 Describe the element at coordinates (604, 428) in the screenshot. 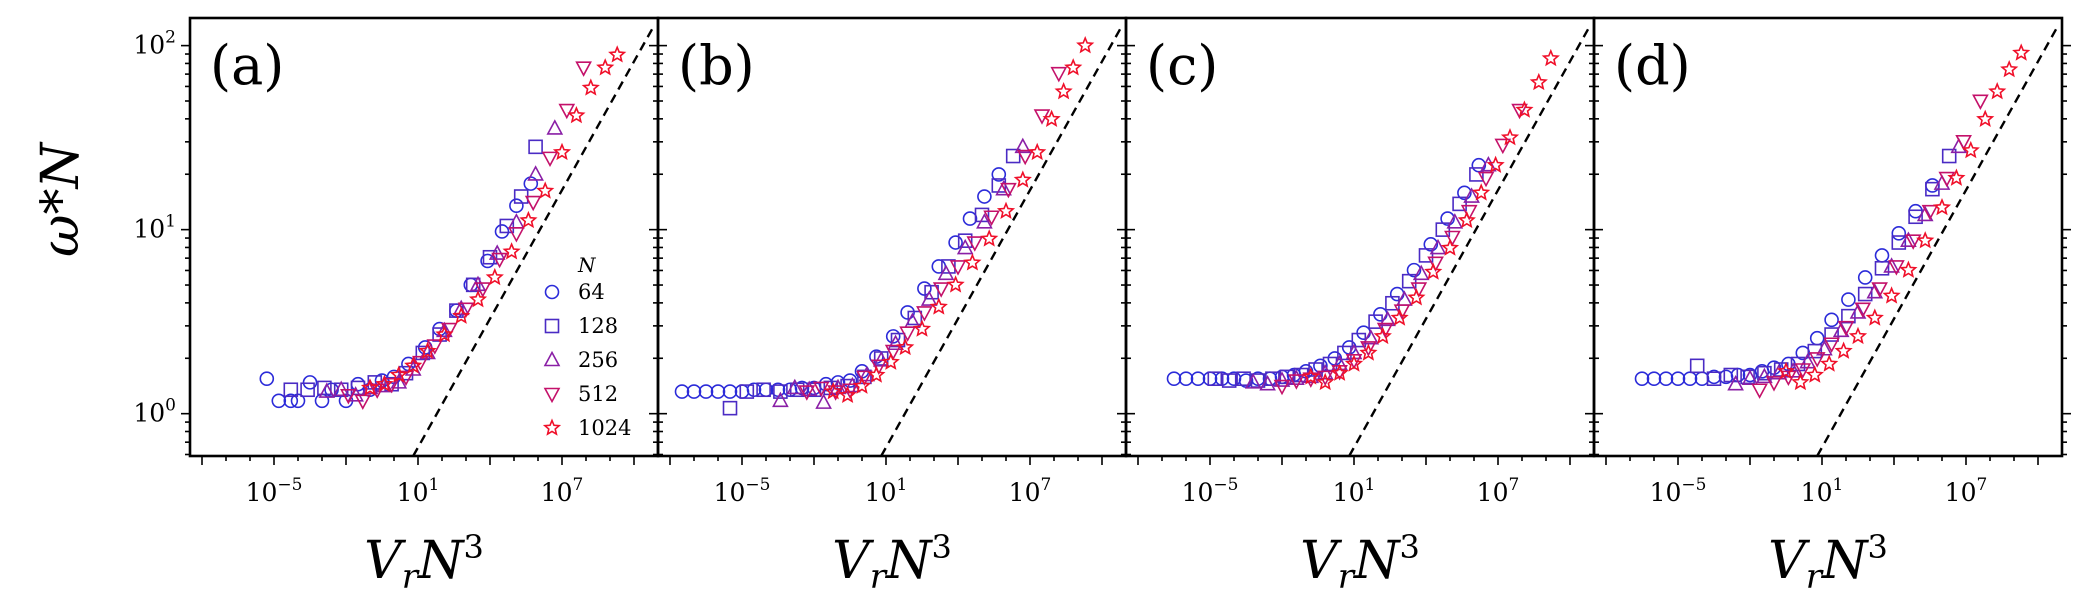

I see `legend-label: 1024` at that location.